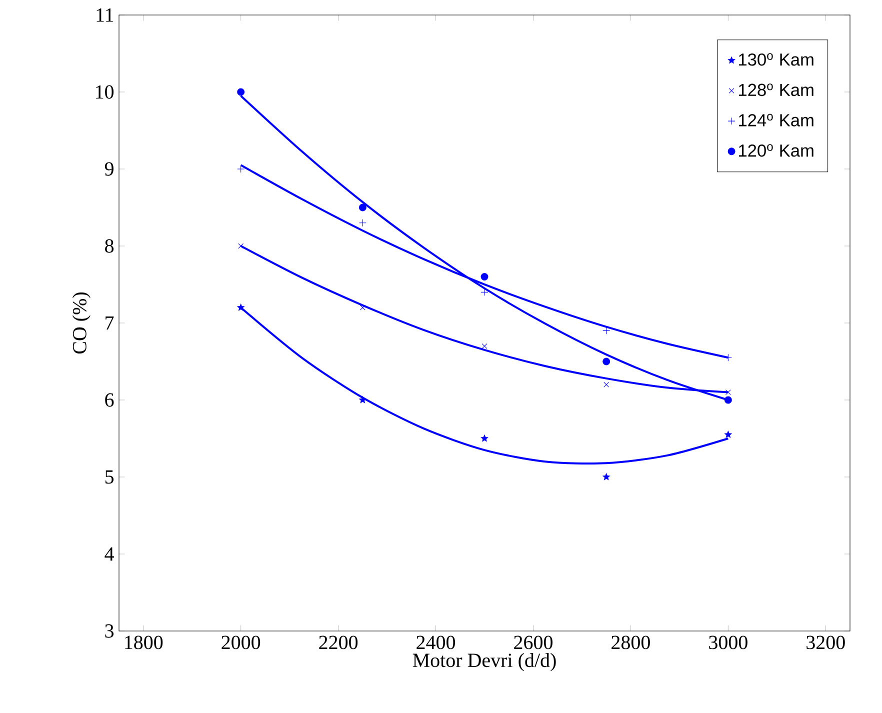  Describe the element at coordinates (109, 631) in the screenshot. I see `y-tick-label: 3` at that location.